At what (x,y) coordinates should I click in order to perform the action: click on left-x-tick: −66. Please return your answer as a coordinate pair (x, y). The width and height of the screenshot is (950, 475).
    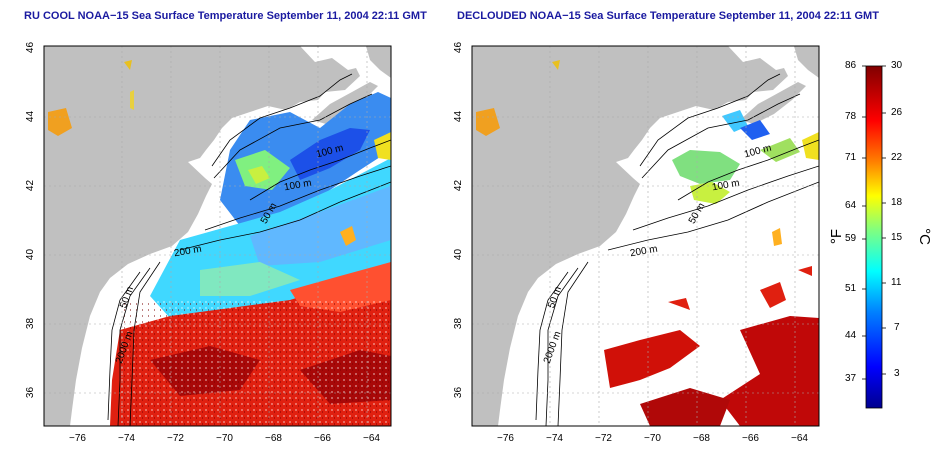
    Looking at the image, I should click on (322, 438).